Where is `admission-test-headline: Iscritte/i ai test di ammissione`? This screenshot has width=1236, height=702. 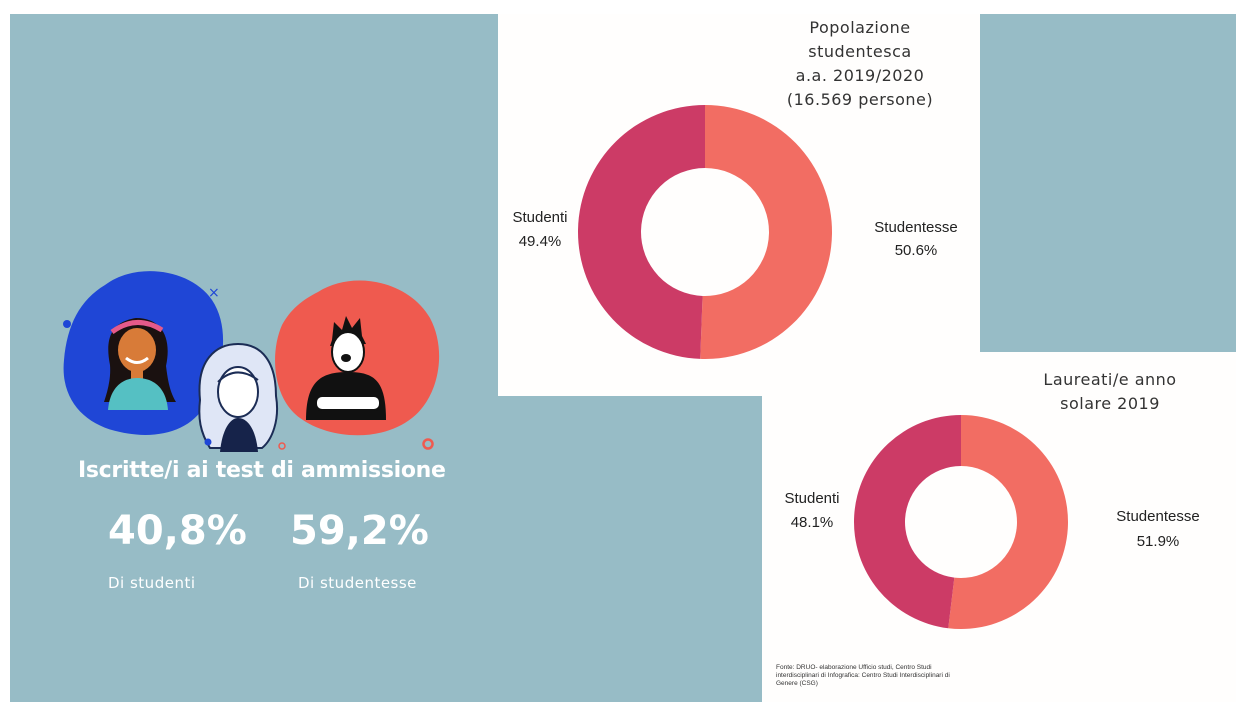 admission-test-headline: Iscritte/i ai test di ammissione is located at coordinates (262, 470).